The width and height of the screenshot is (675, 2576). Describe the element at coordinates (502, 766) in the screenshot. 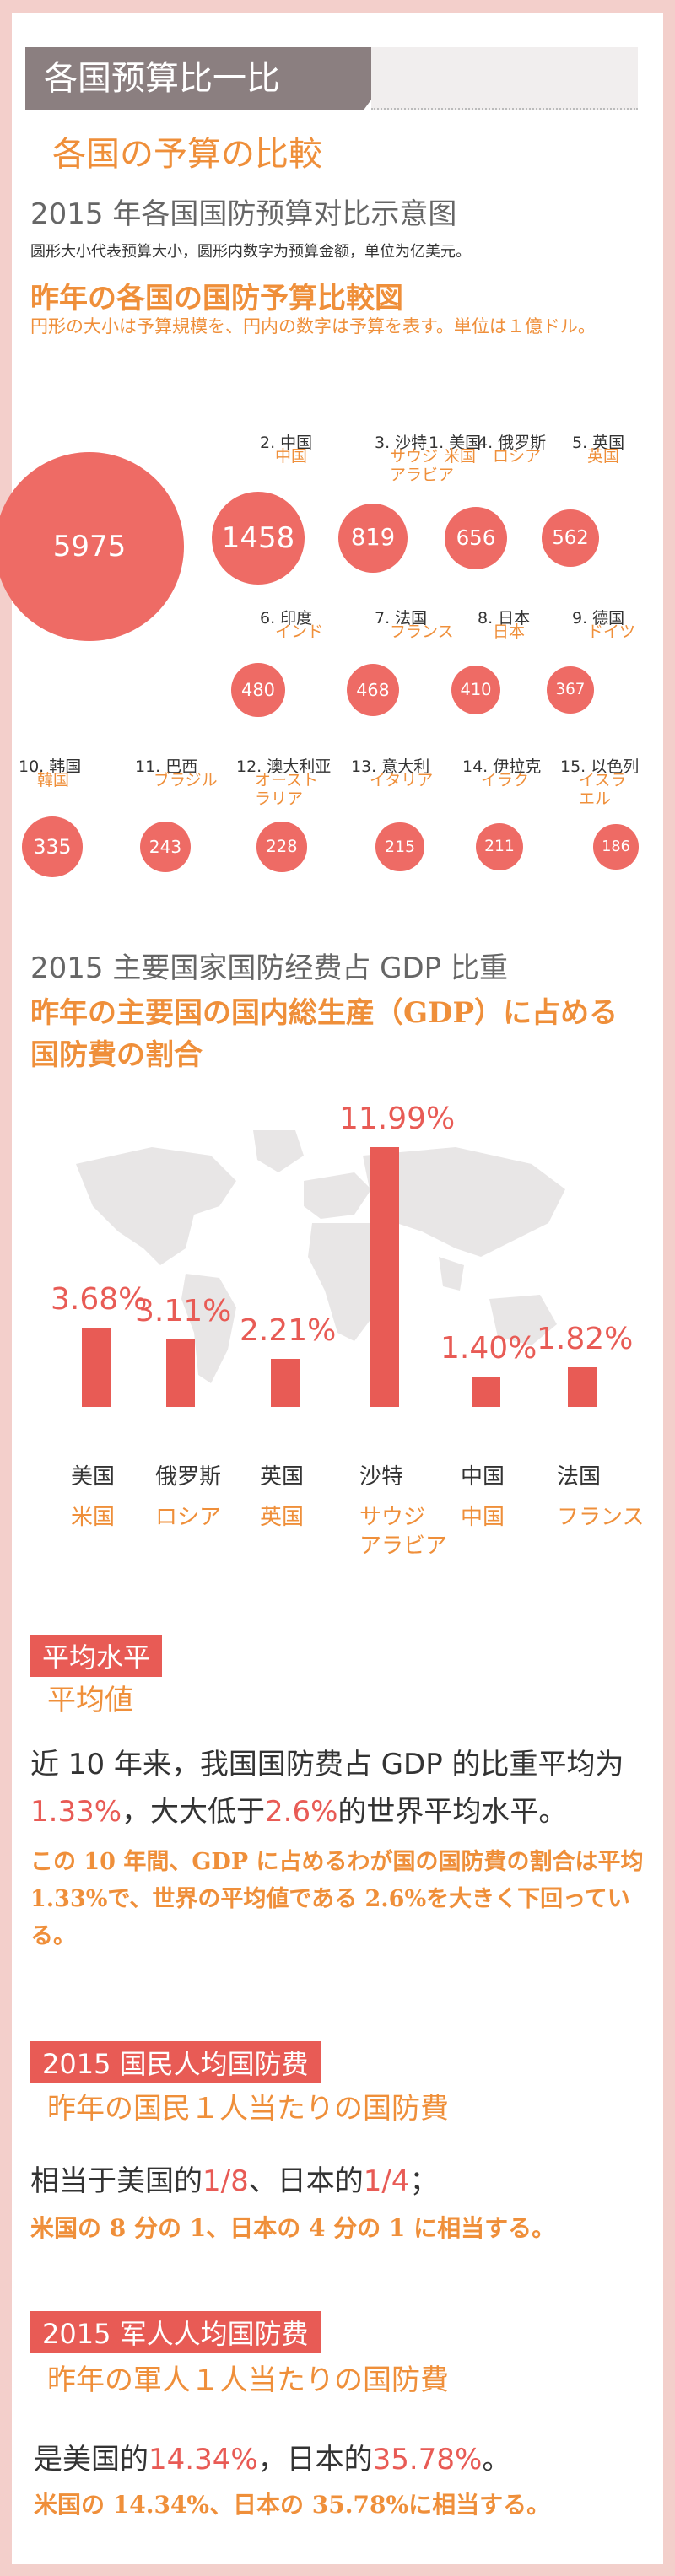

I see `country-rank-label: 14. 伊拉克` at that location.